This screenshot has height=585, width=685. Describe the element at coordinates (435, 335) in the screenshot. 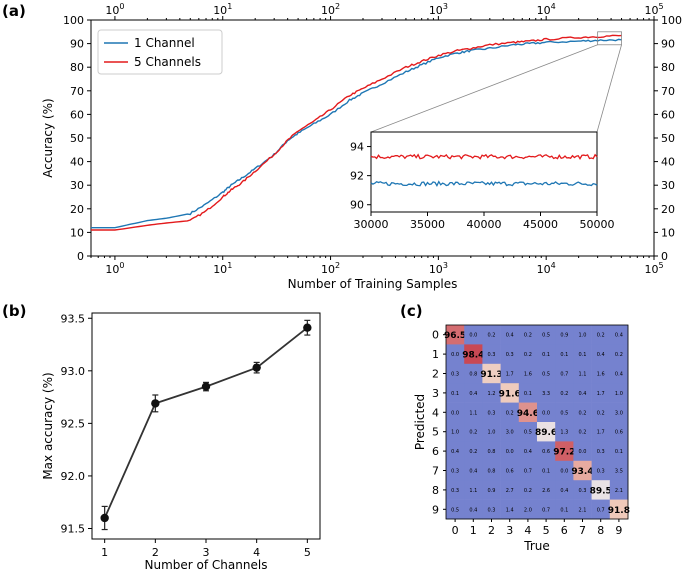

I see `y-tick-label: 0` at that location.